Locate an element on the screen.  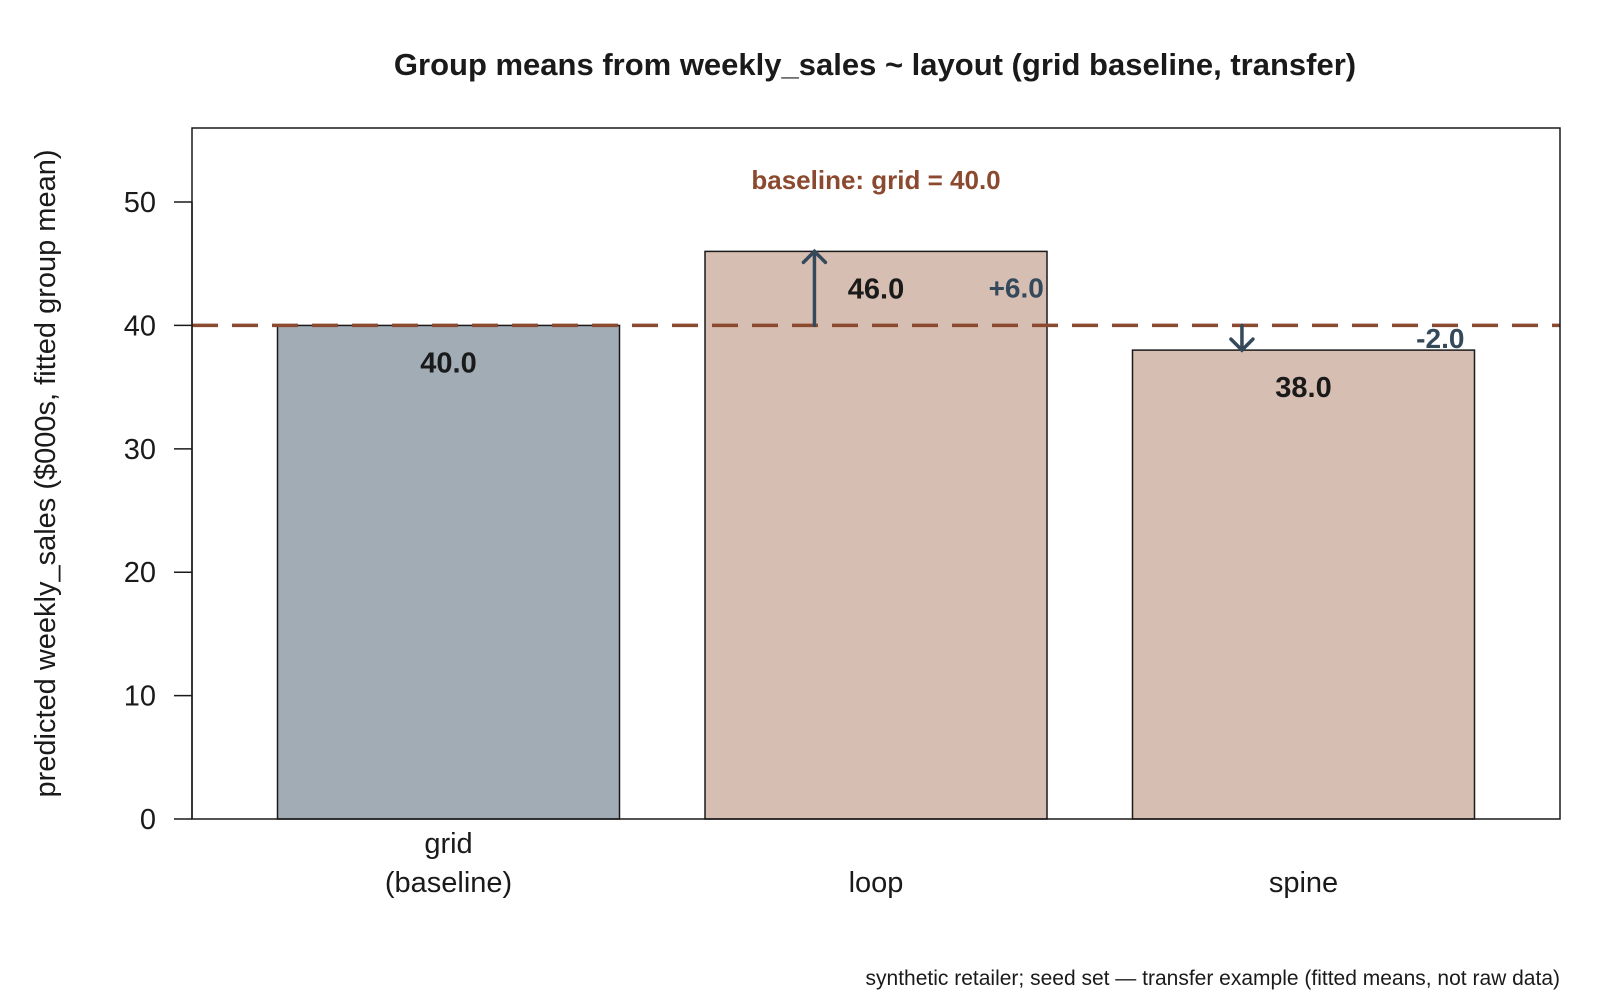
baseline-annotation: baseline: grid = 40.0 is located at coordinates (875, 180).